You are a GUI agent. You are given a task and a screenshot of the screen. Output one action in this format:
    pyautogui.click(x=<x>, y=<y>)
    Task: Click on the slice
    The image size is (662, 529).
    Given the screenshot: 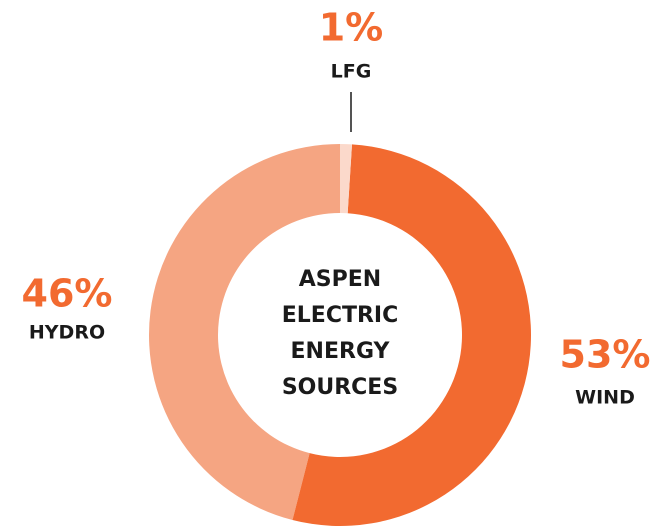 What is the action you would take?
    pyautogui.click(x=346, y=179)
    